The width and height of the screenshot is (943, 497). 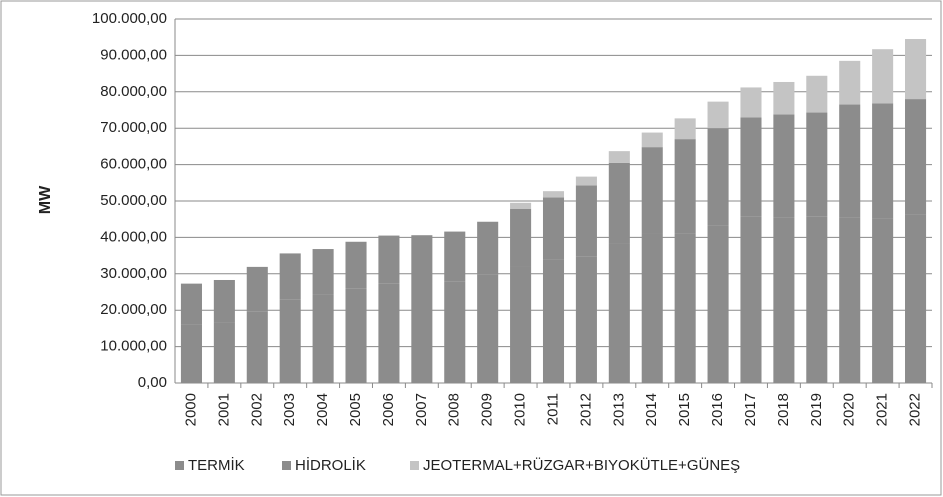 What do you see at coordinates (915, 409) in the screenshot?
I see `x-tick-label: 2022` at bounding box center [915, 409].